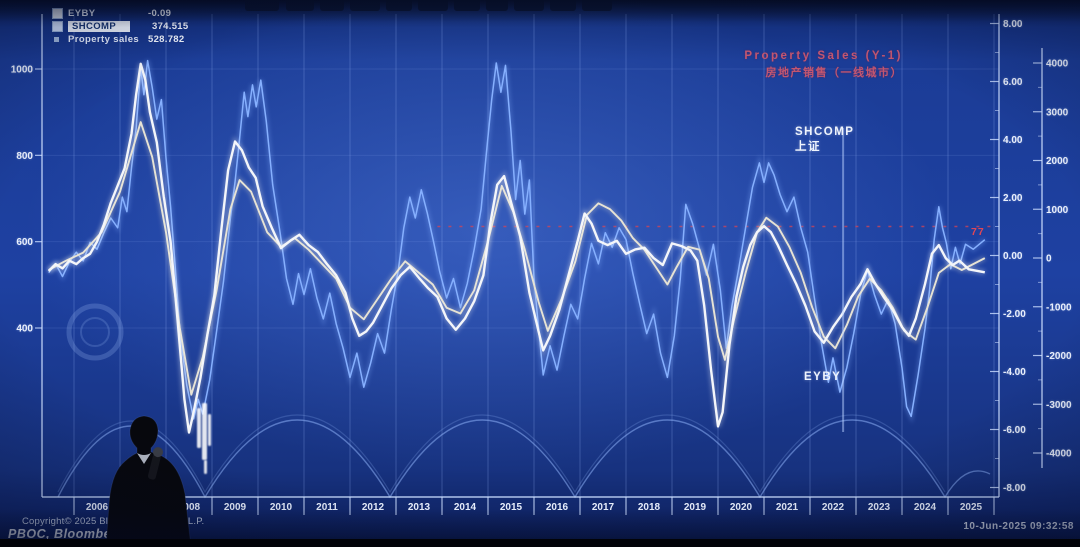  Describe the element at coordinates (160, 13) in the screenshot. I see `legend-value: -0.09` at that location.